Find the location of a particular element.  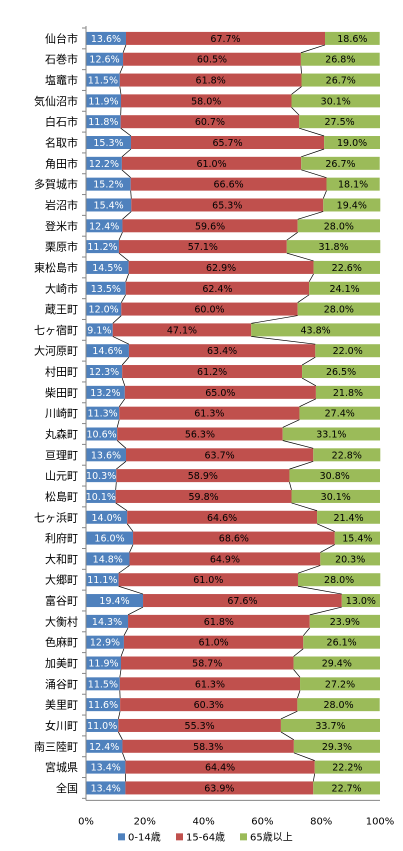

data-label: 22.6% is located at coordinates (347, 268).